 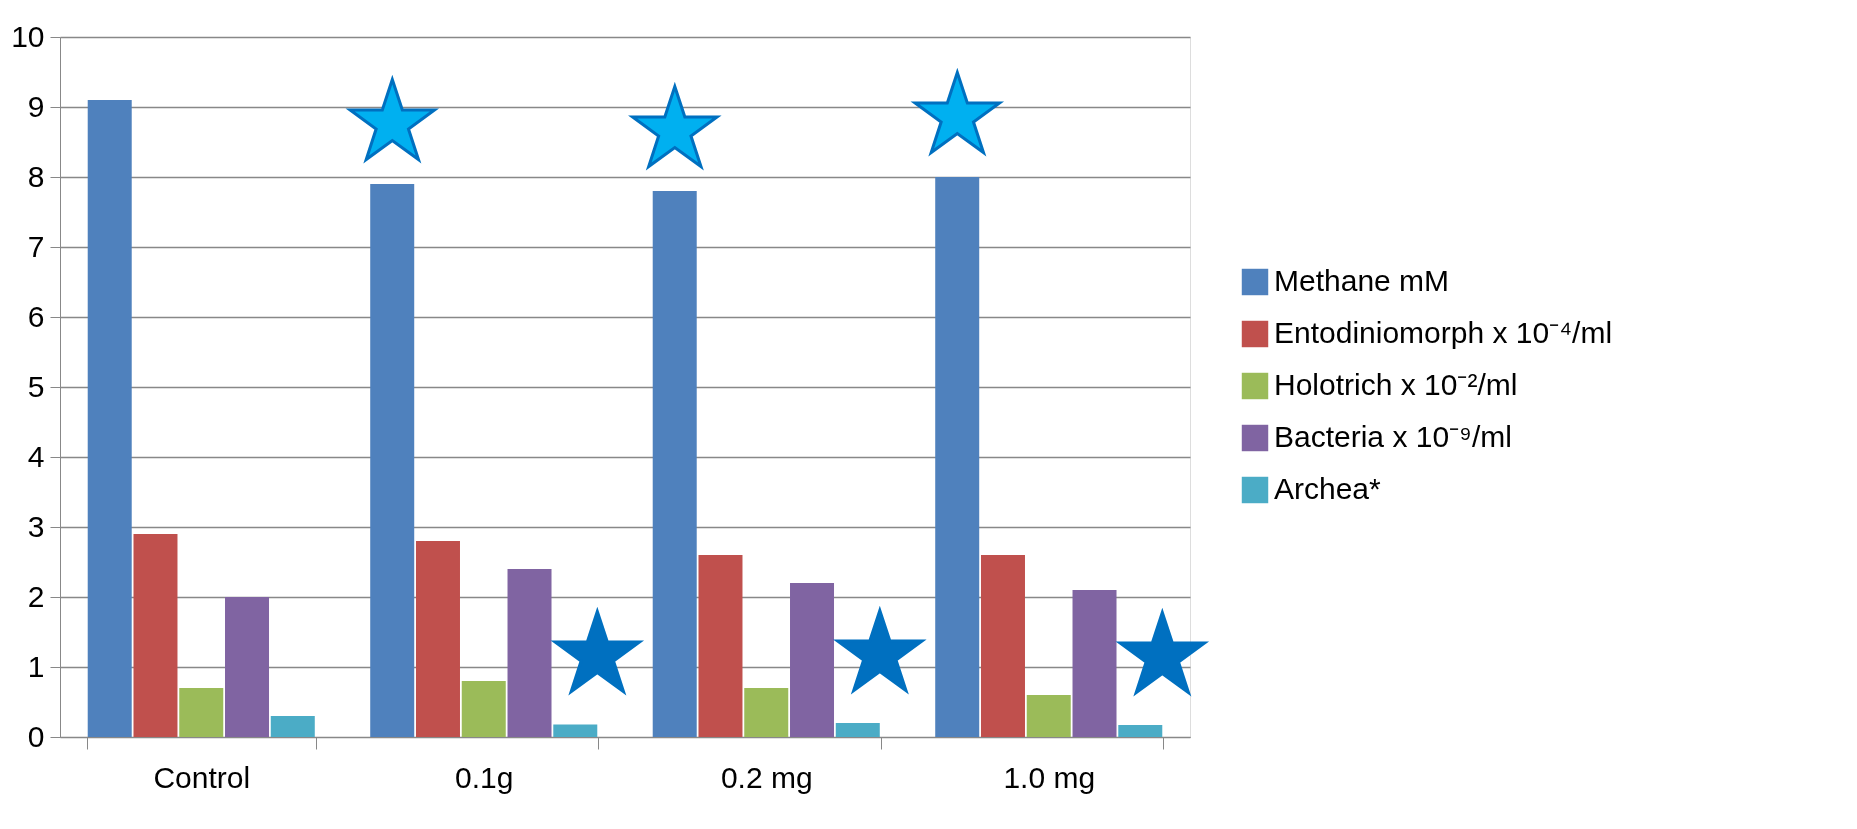 I want to click on y-tick-label: 10, so click(x=28, y=36).